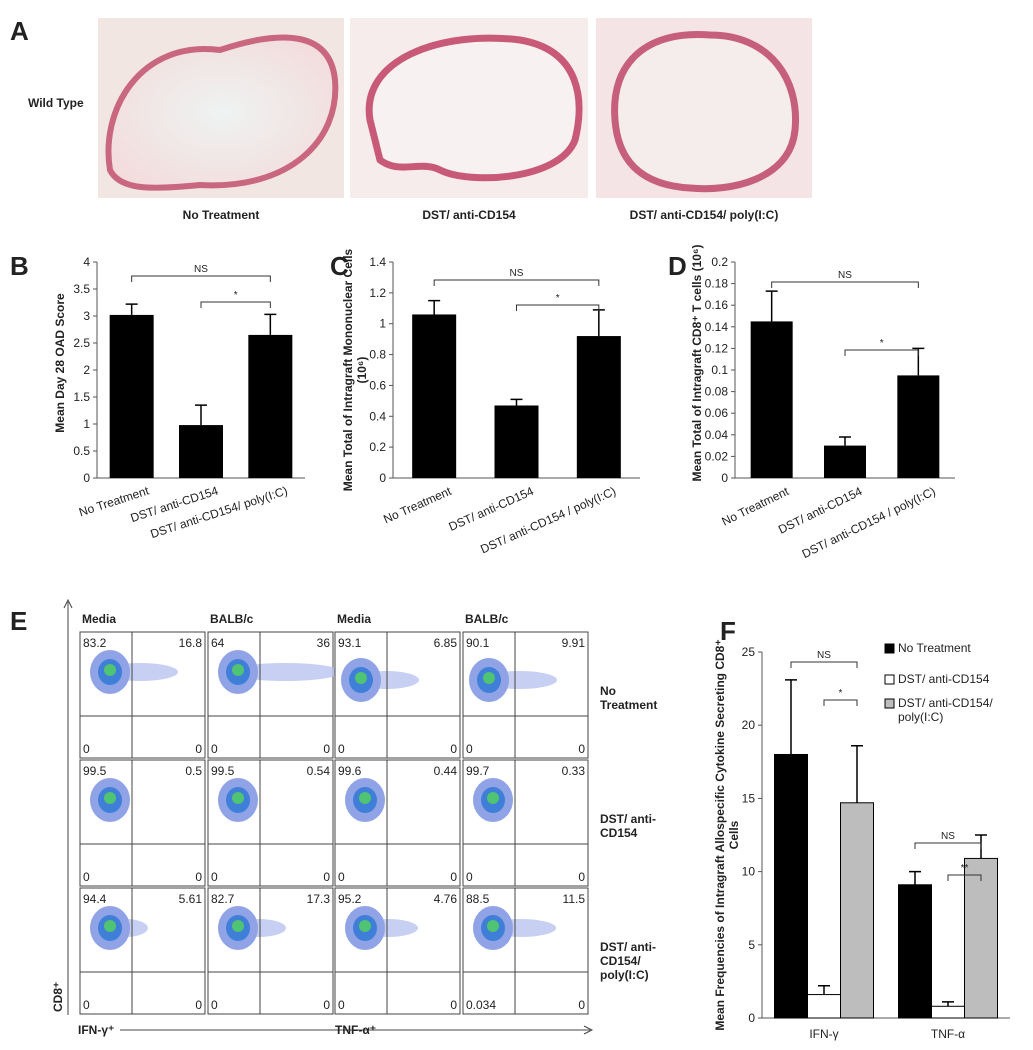 Image resolution: width=1033 pixels, height=1050 pixels. What do you see at coordinates (377, 355) in the screenshot?
I see `y-tick-label: 0.8` at bounding box center [377, 355].